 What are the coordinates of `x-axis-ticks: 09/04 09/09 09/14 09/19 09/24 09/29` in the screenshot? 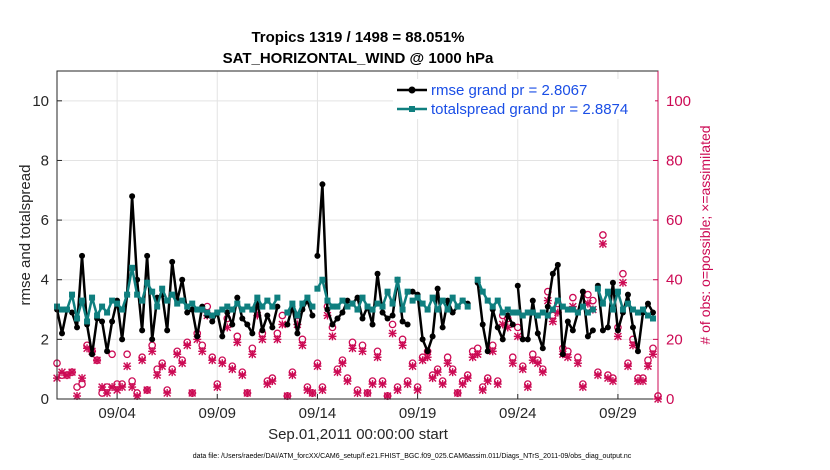 It's located at (367, 408).